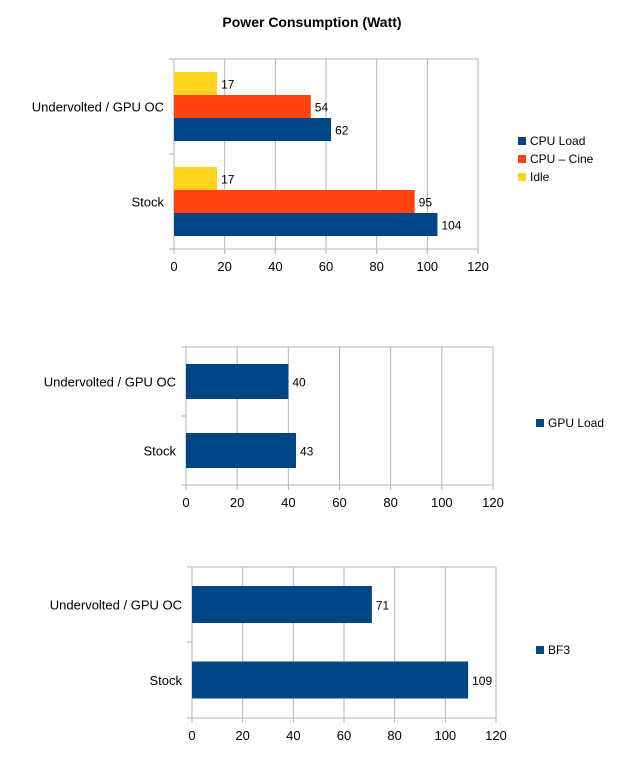  What do you see at coordinates (299, 383) in the screenshot?
I see `data-label: 40` at bounding box center [299, 383].